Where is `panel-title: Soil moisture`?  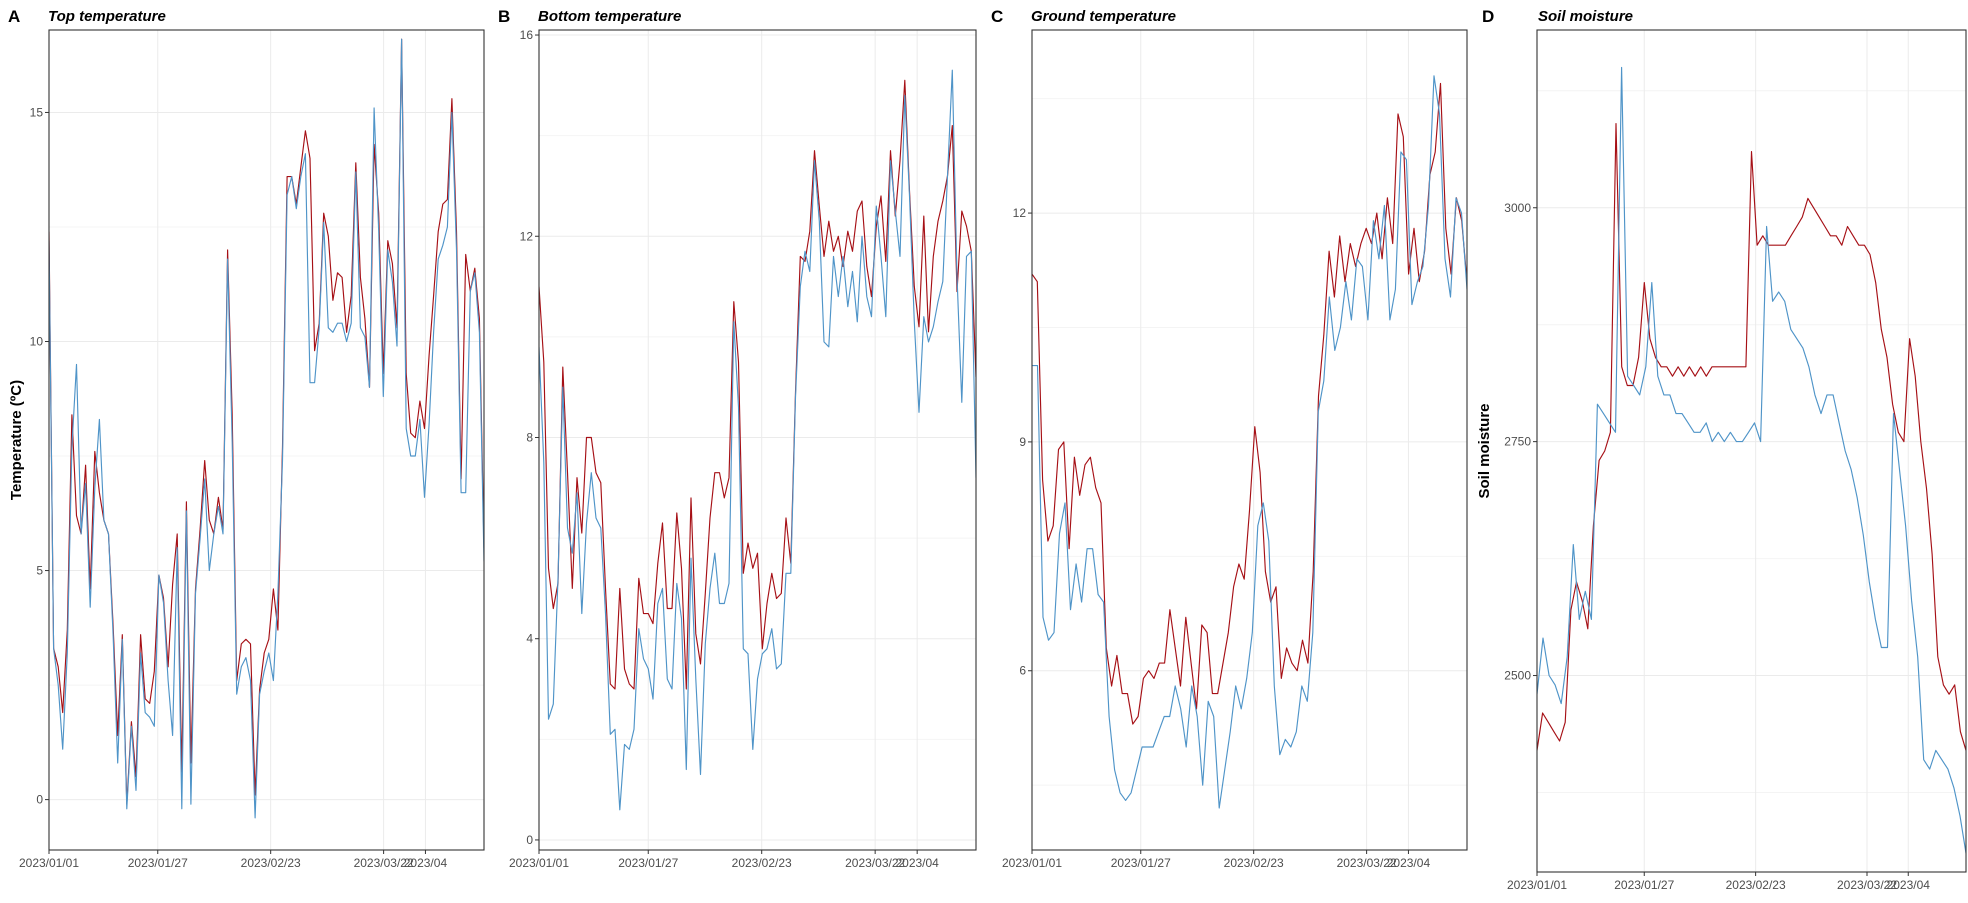
panel-title: Soil moisture is located at coordinates (1585, 16).